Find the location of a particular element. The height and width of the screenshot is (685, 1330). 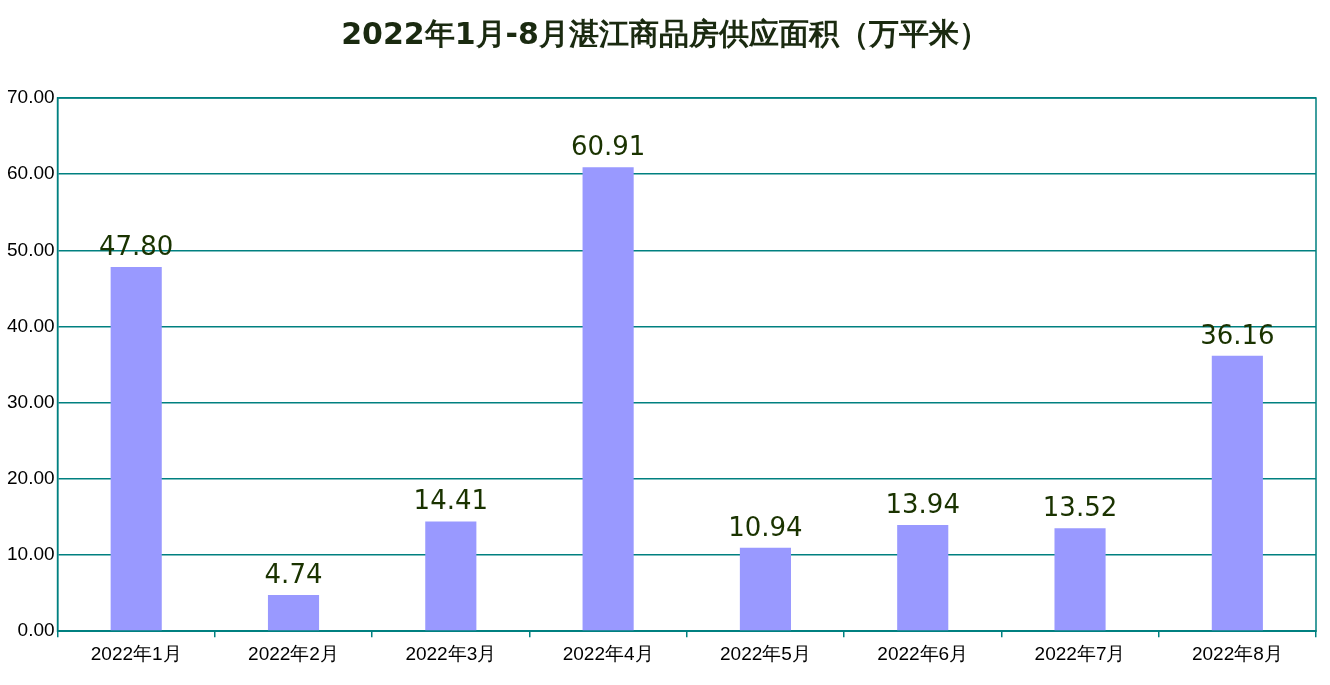

x-tick-label: 2022年1月 is located at coordinates (136, 653).